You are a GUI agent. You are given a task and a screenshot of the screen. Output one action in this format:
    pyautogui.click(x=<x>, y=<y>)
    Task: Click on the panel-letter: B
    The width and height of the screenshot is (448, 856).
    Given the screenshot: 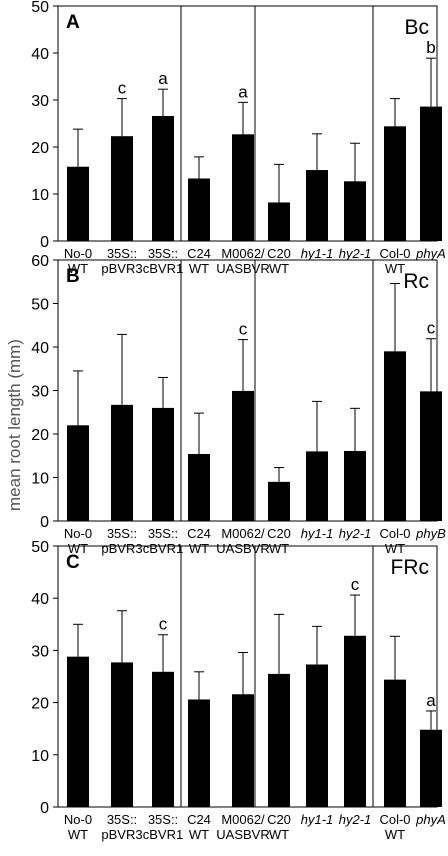 What is the action you would take?
    pyautogui.click(x=73, y=276)
    